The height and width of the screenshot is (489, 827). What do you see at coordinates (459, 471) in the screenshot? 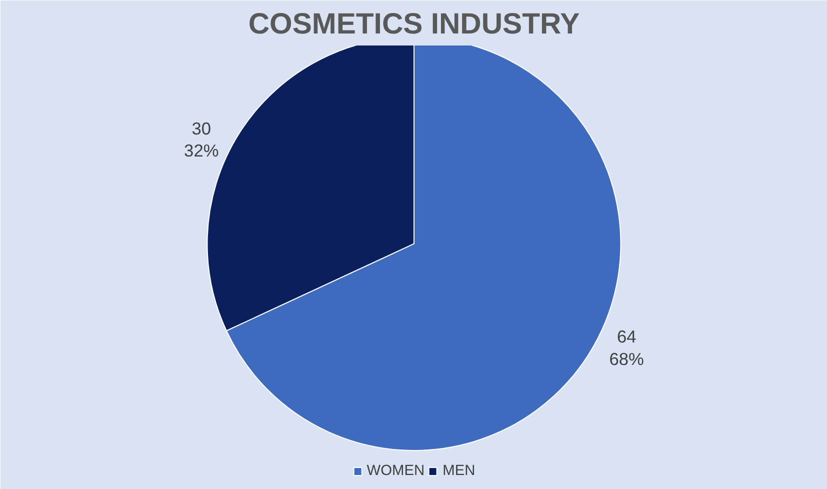
I see `legend-label: MEN` at bounding box center [459, 471].